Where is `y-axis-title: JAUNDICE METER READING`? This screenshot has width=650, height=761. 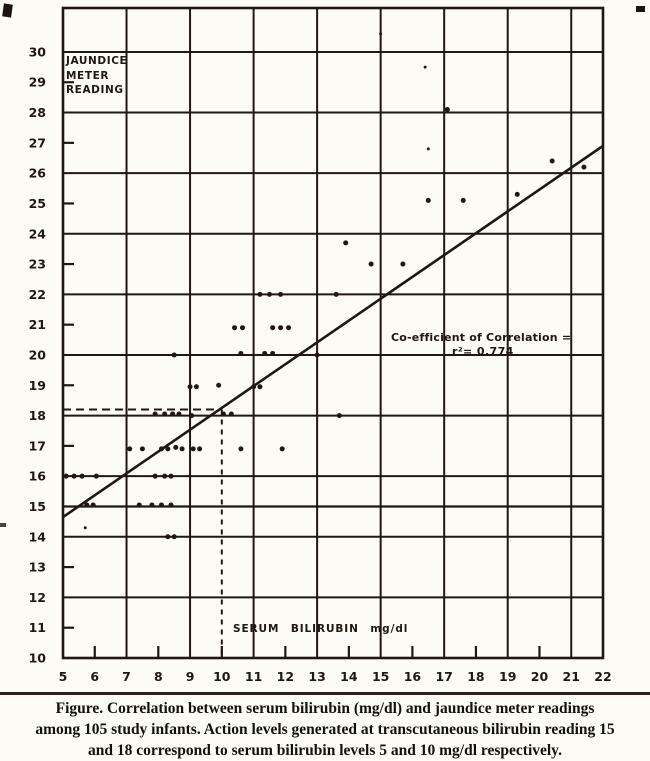
y-axis-title: JAUNDICE METER READING is located at coordinates (96, 76).